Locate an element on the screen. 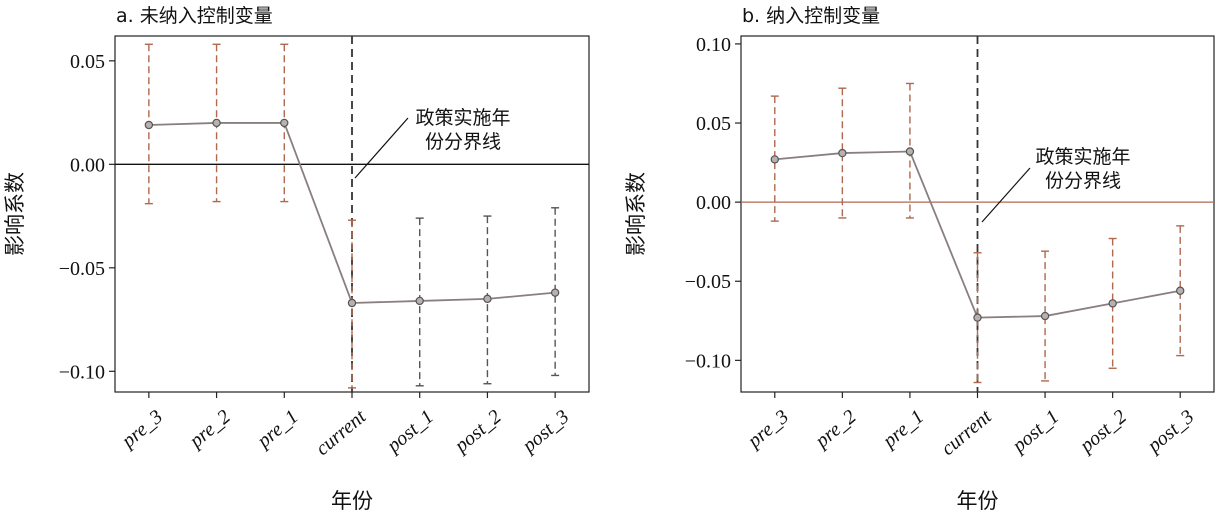 This screenshot has height=514, width=1217. chart-title: a. 未纳入控制变量 is located at coordinates (194, 16).